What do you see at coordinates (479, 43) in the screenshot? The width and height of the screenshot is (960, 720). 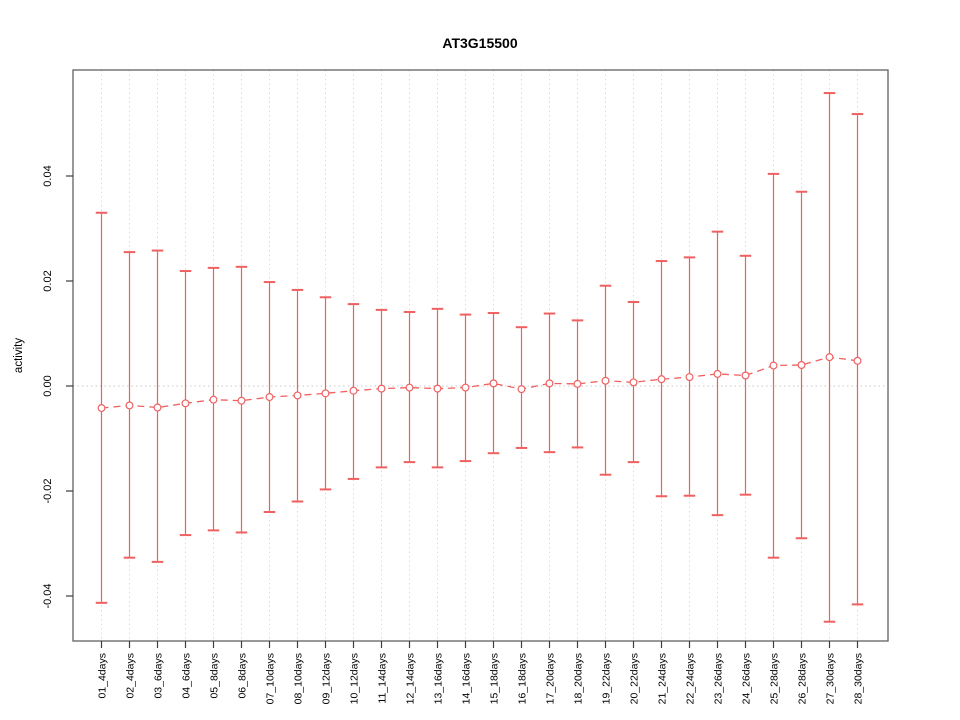 I see `chart-title: AT3G15500` at bounding box center [479, 43].